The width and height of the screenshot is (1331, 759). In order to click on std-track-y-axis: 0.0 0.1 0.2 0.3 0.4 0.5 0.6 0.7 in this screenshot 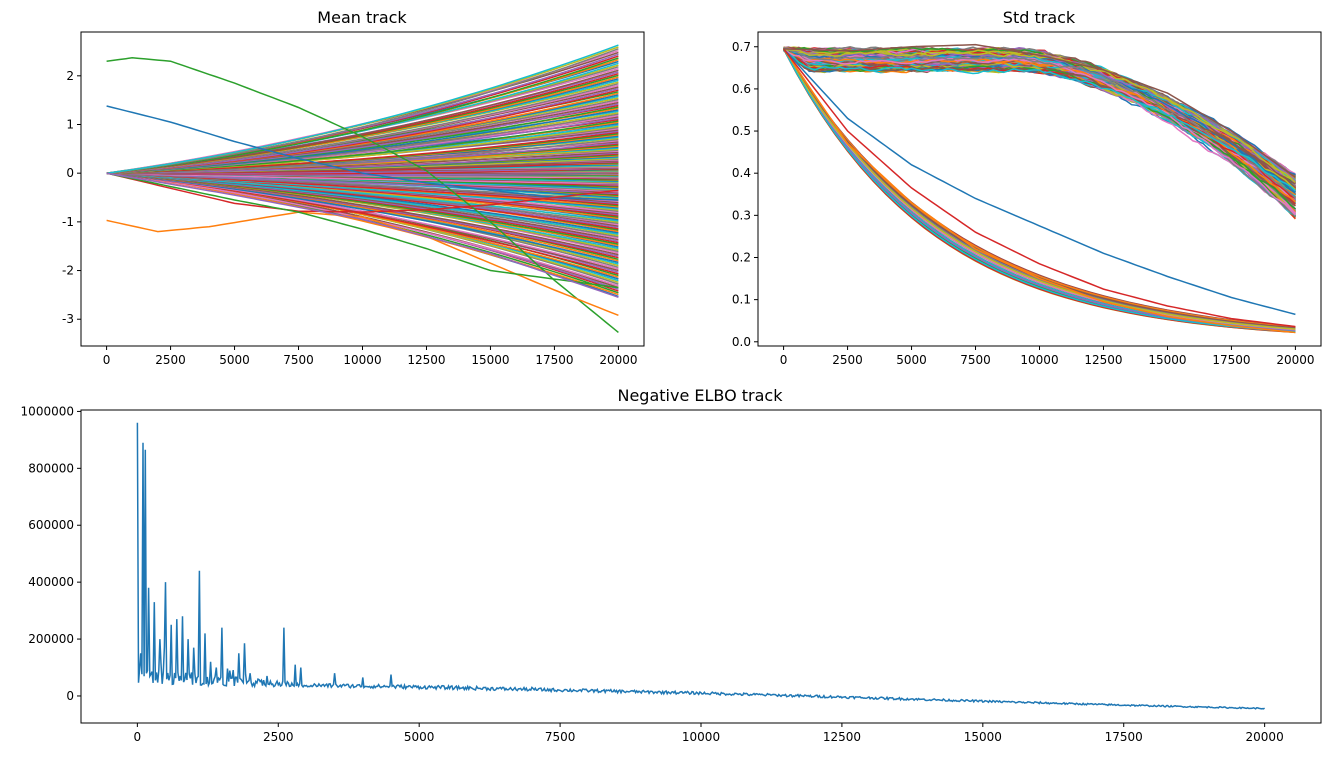, I will do `click(745, 194)`.